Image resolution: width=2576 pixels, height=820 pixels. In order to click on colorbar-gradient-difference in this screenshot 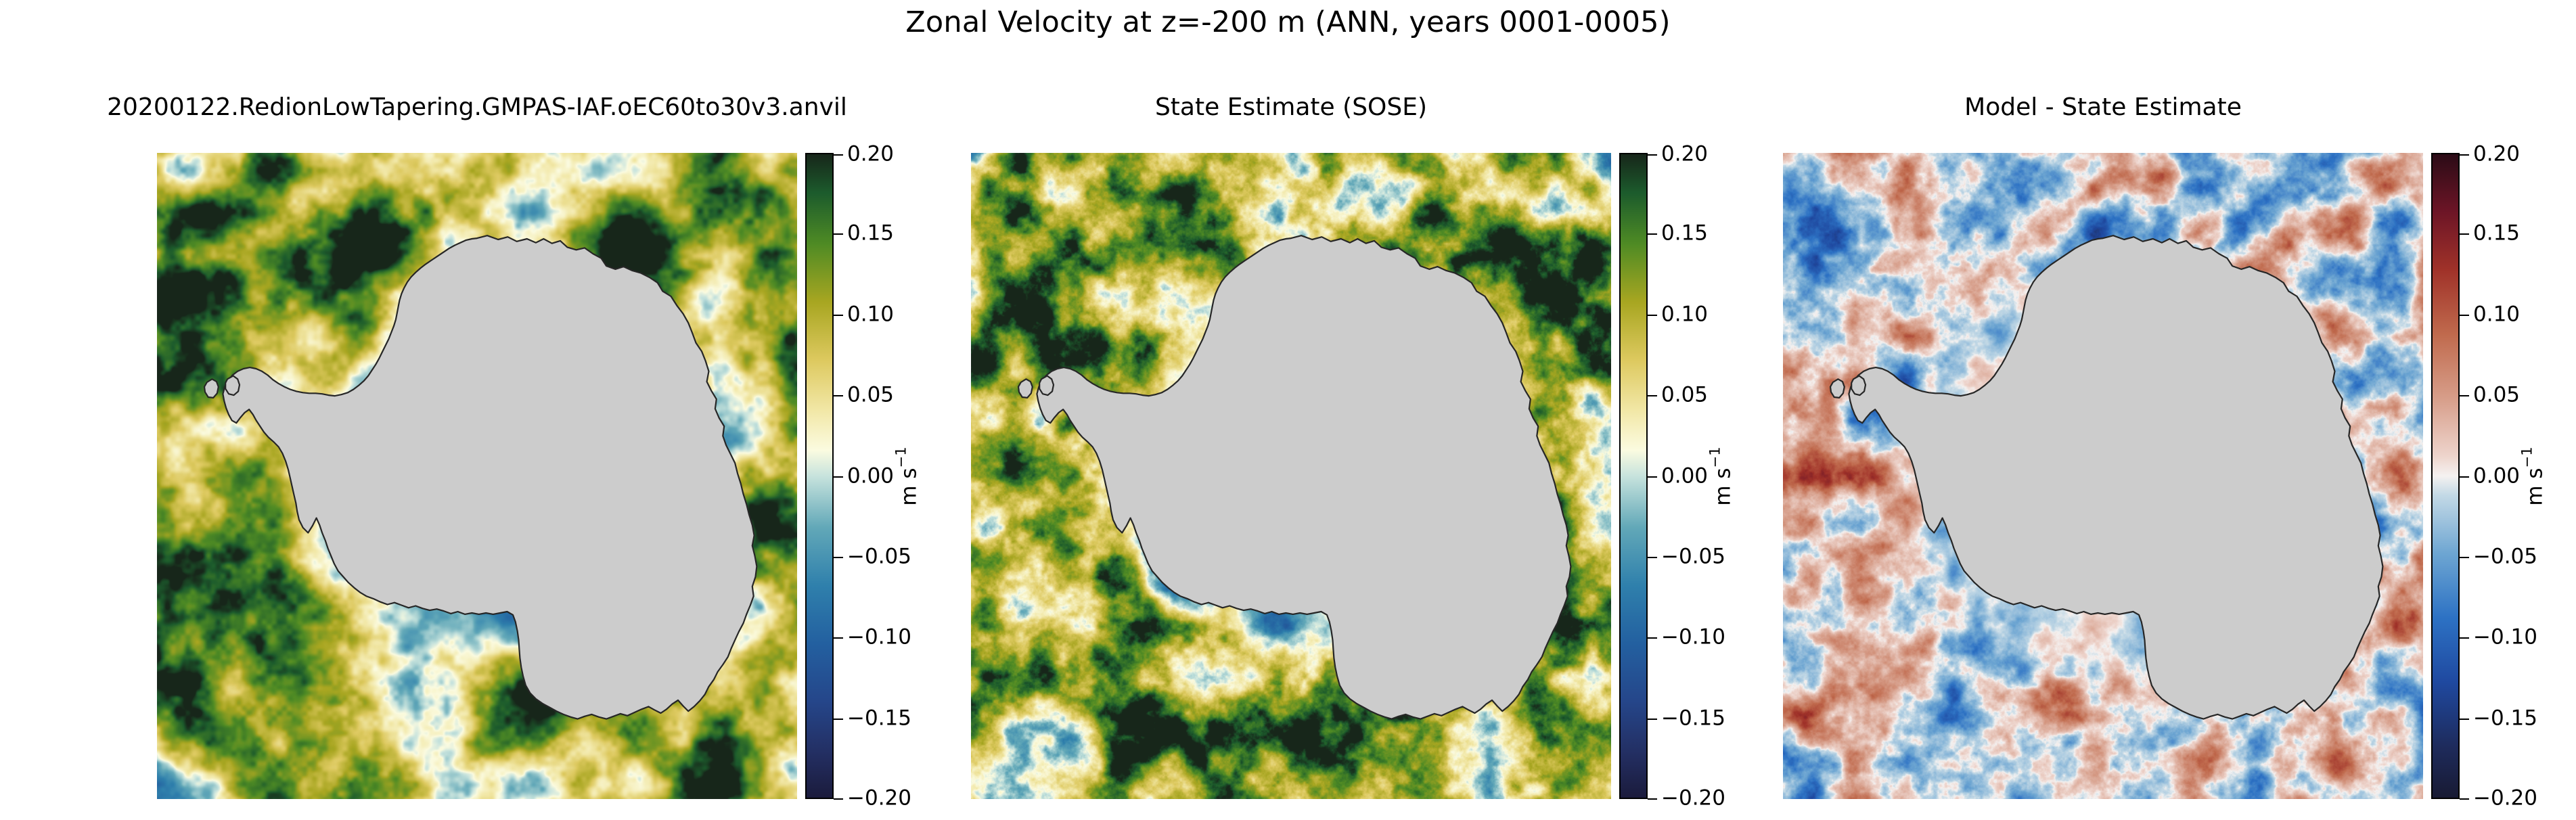, I will do `click(2445, 476)`.